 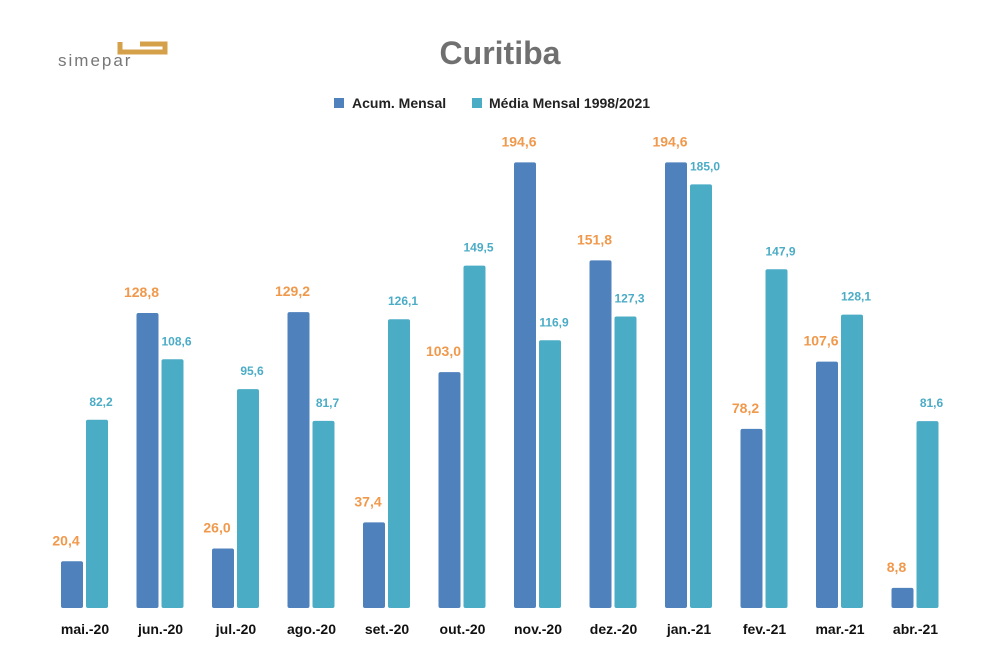 I want to click on label-media-nov.-20: 116,9, so click(x=554, y=322).